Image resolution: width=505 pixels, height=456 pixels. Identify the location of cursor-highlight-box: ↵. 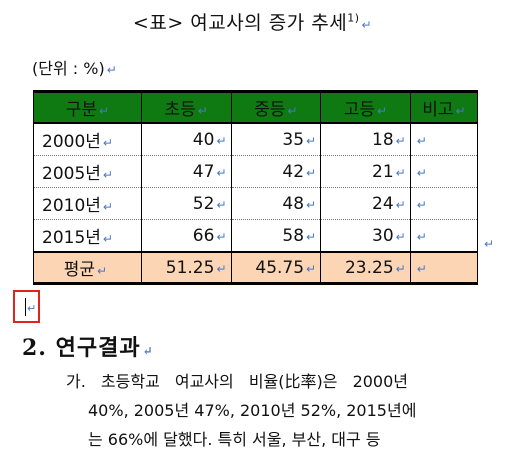
(26, 306).